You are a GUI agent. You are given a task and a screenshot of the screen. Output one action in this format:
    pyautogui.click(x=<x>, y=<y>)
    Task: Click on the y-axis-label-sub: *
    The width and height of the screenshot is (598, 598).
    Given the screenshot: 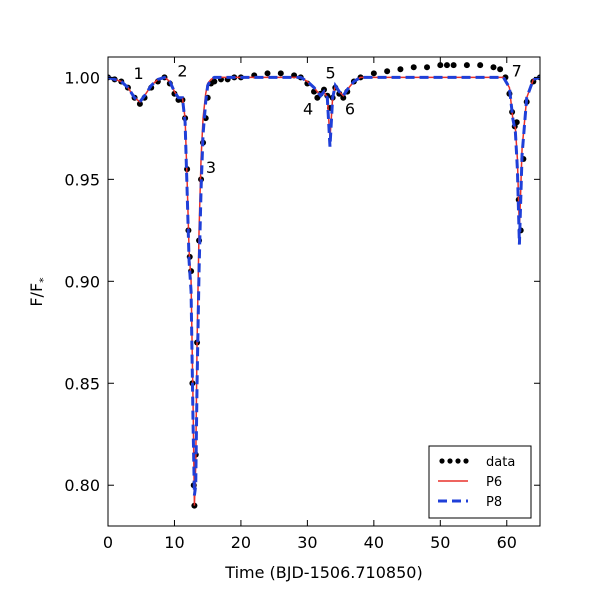 What is the action you would take?
    pyautogui.click(x=43, y=280)
    